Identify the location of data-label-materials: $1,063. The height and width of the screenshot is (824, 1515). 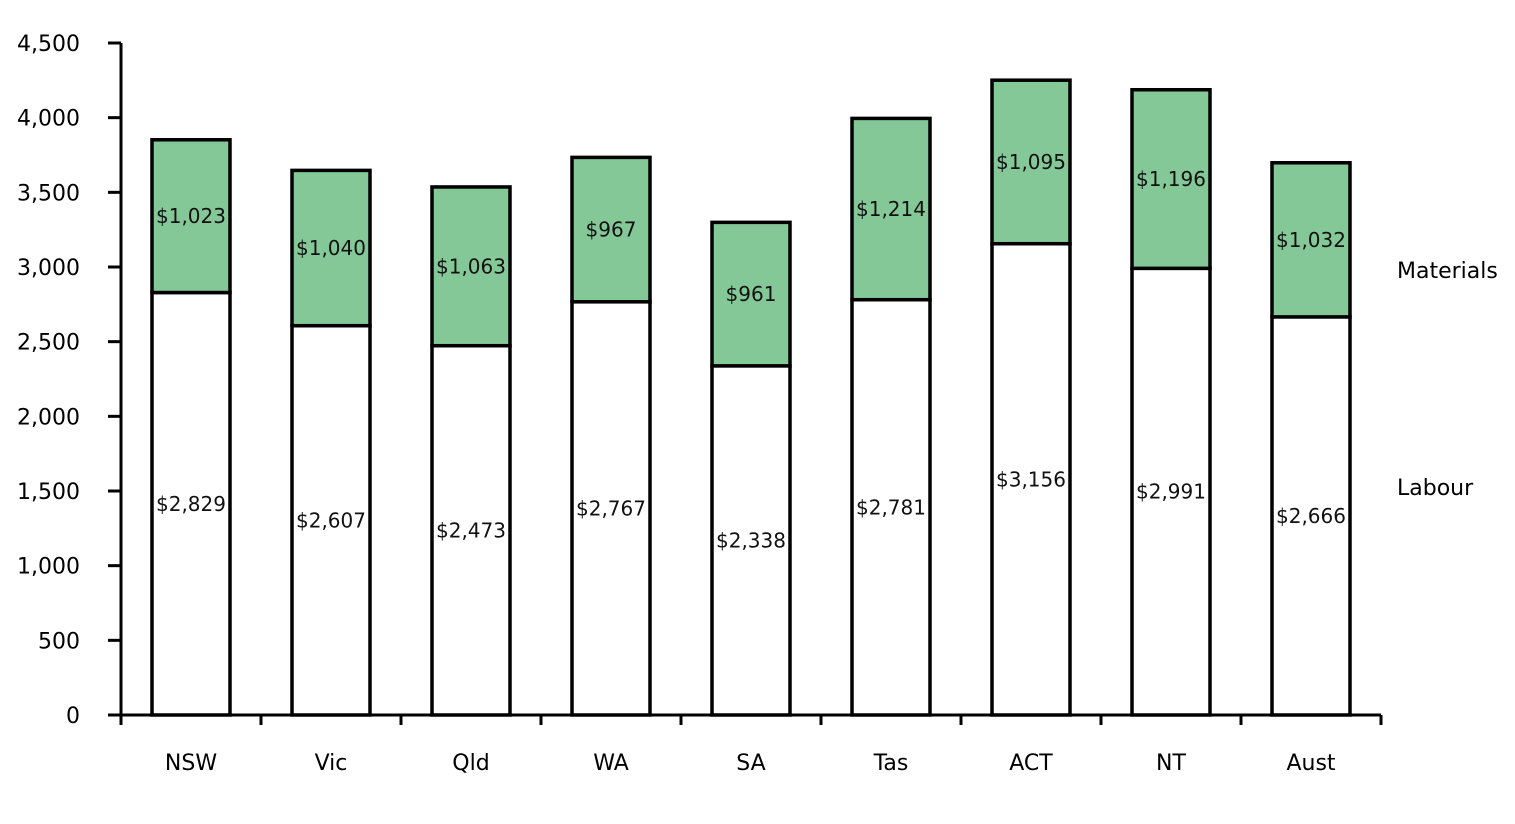
(471, 266).